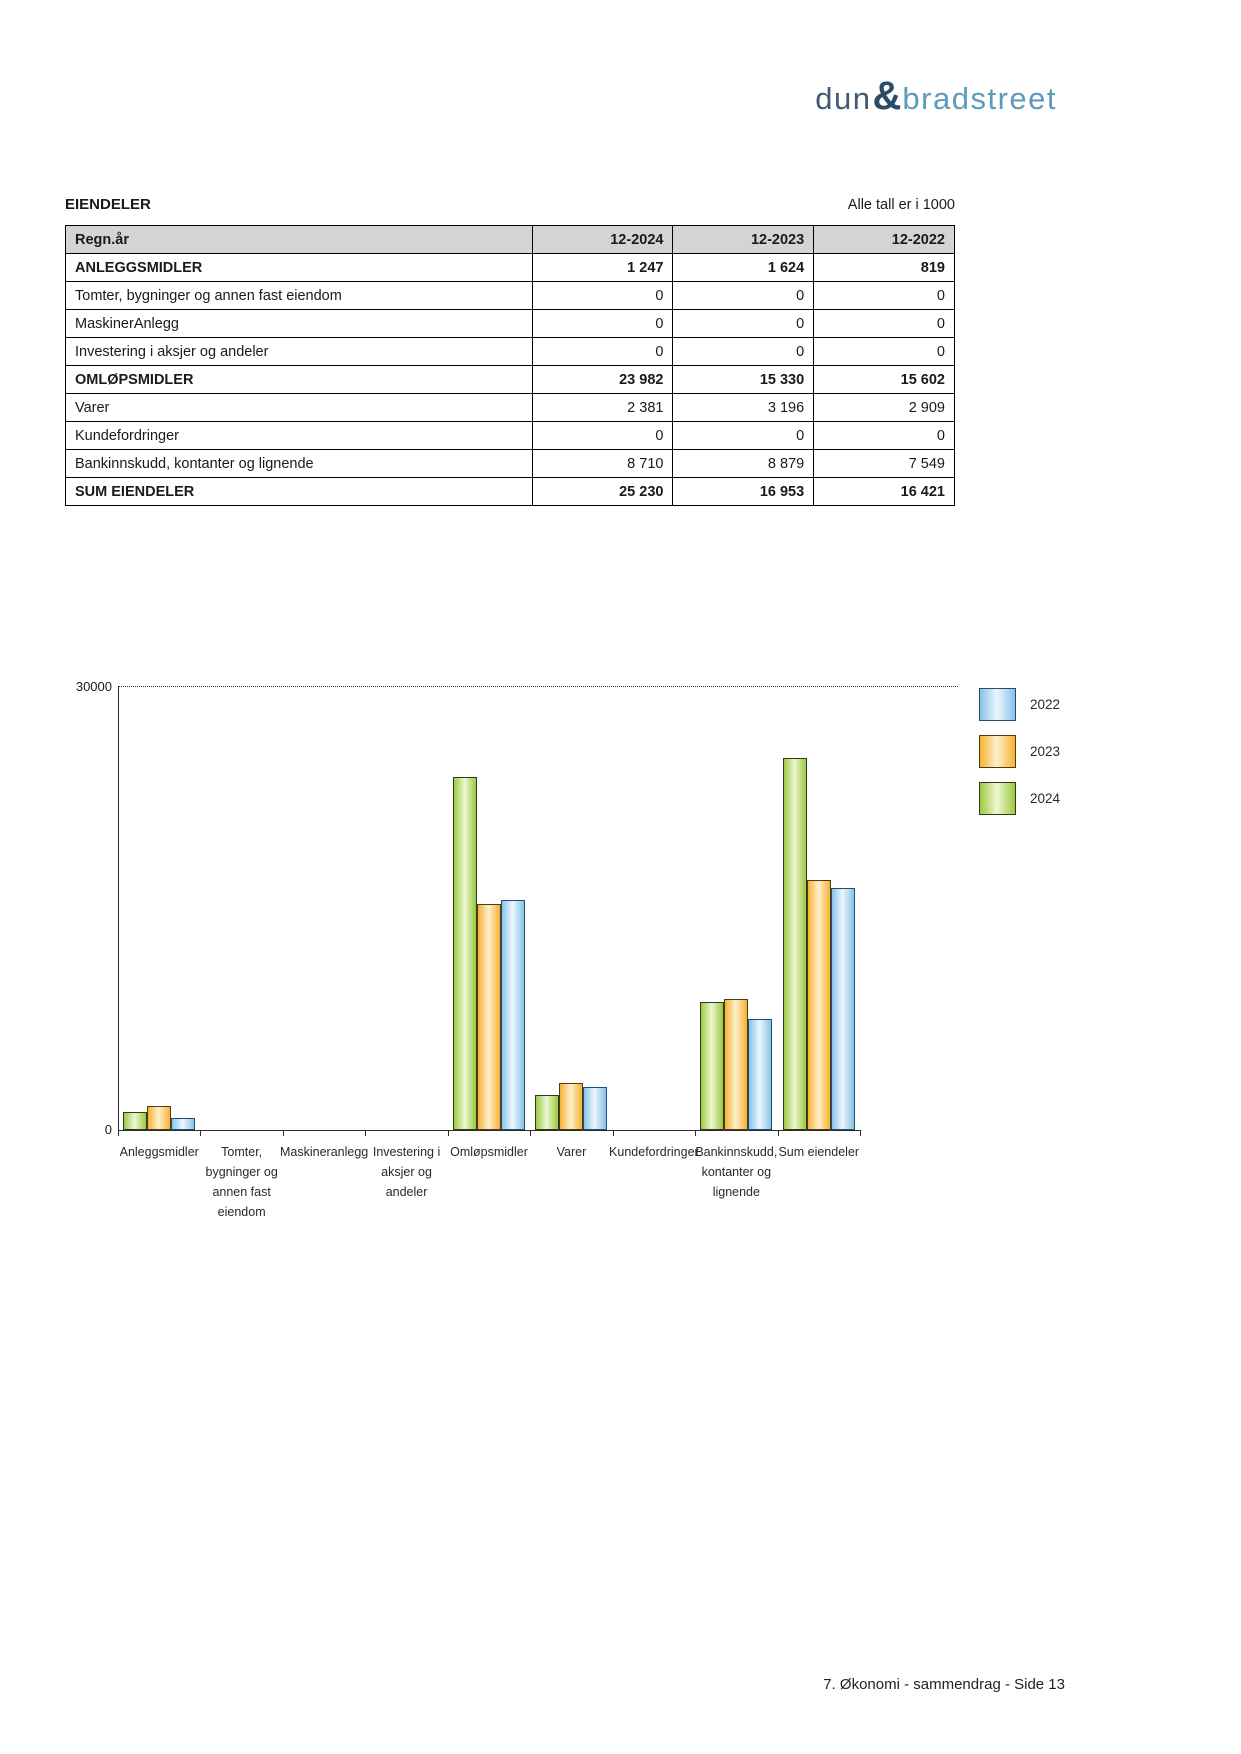 This screenshot has width=1241, height=1754. Describe the element at coordinates (901, 205) in the screenshot. I see `units-note: Alle tall er i 1000` at that location.